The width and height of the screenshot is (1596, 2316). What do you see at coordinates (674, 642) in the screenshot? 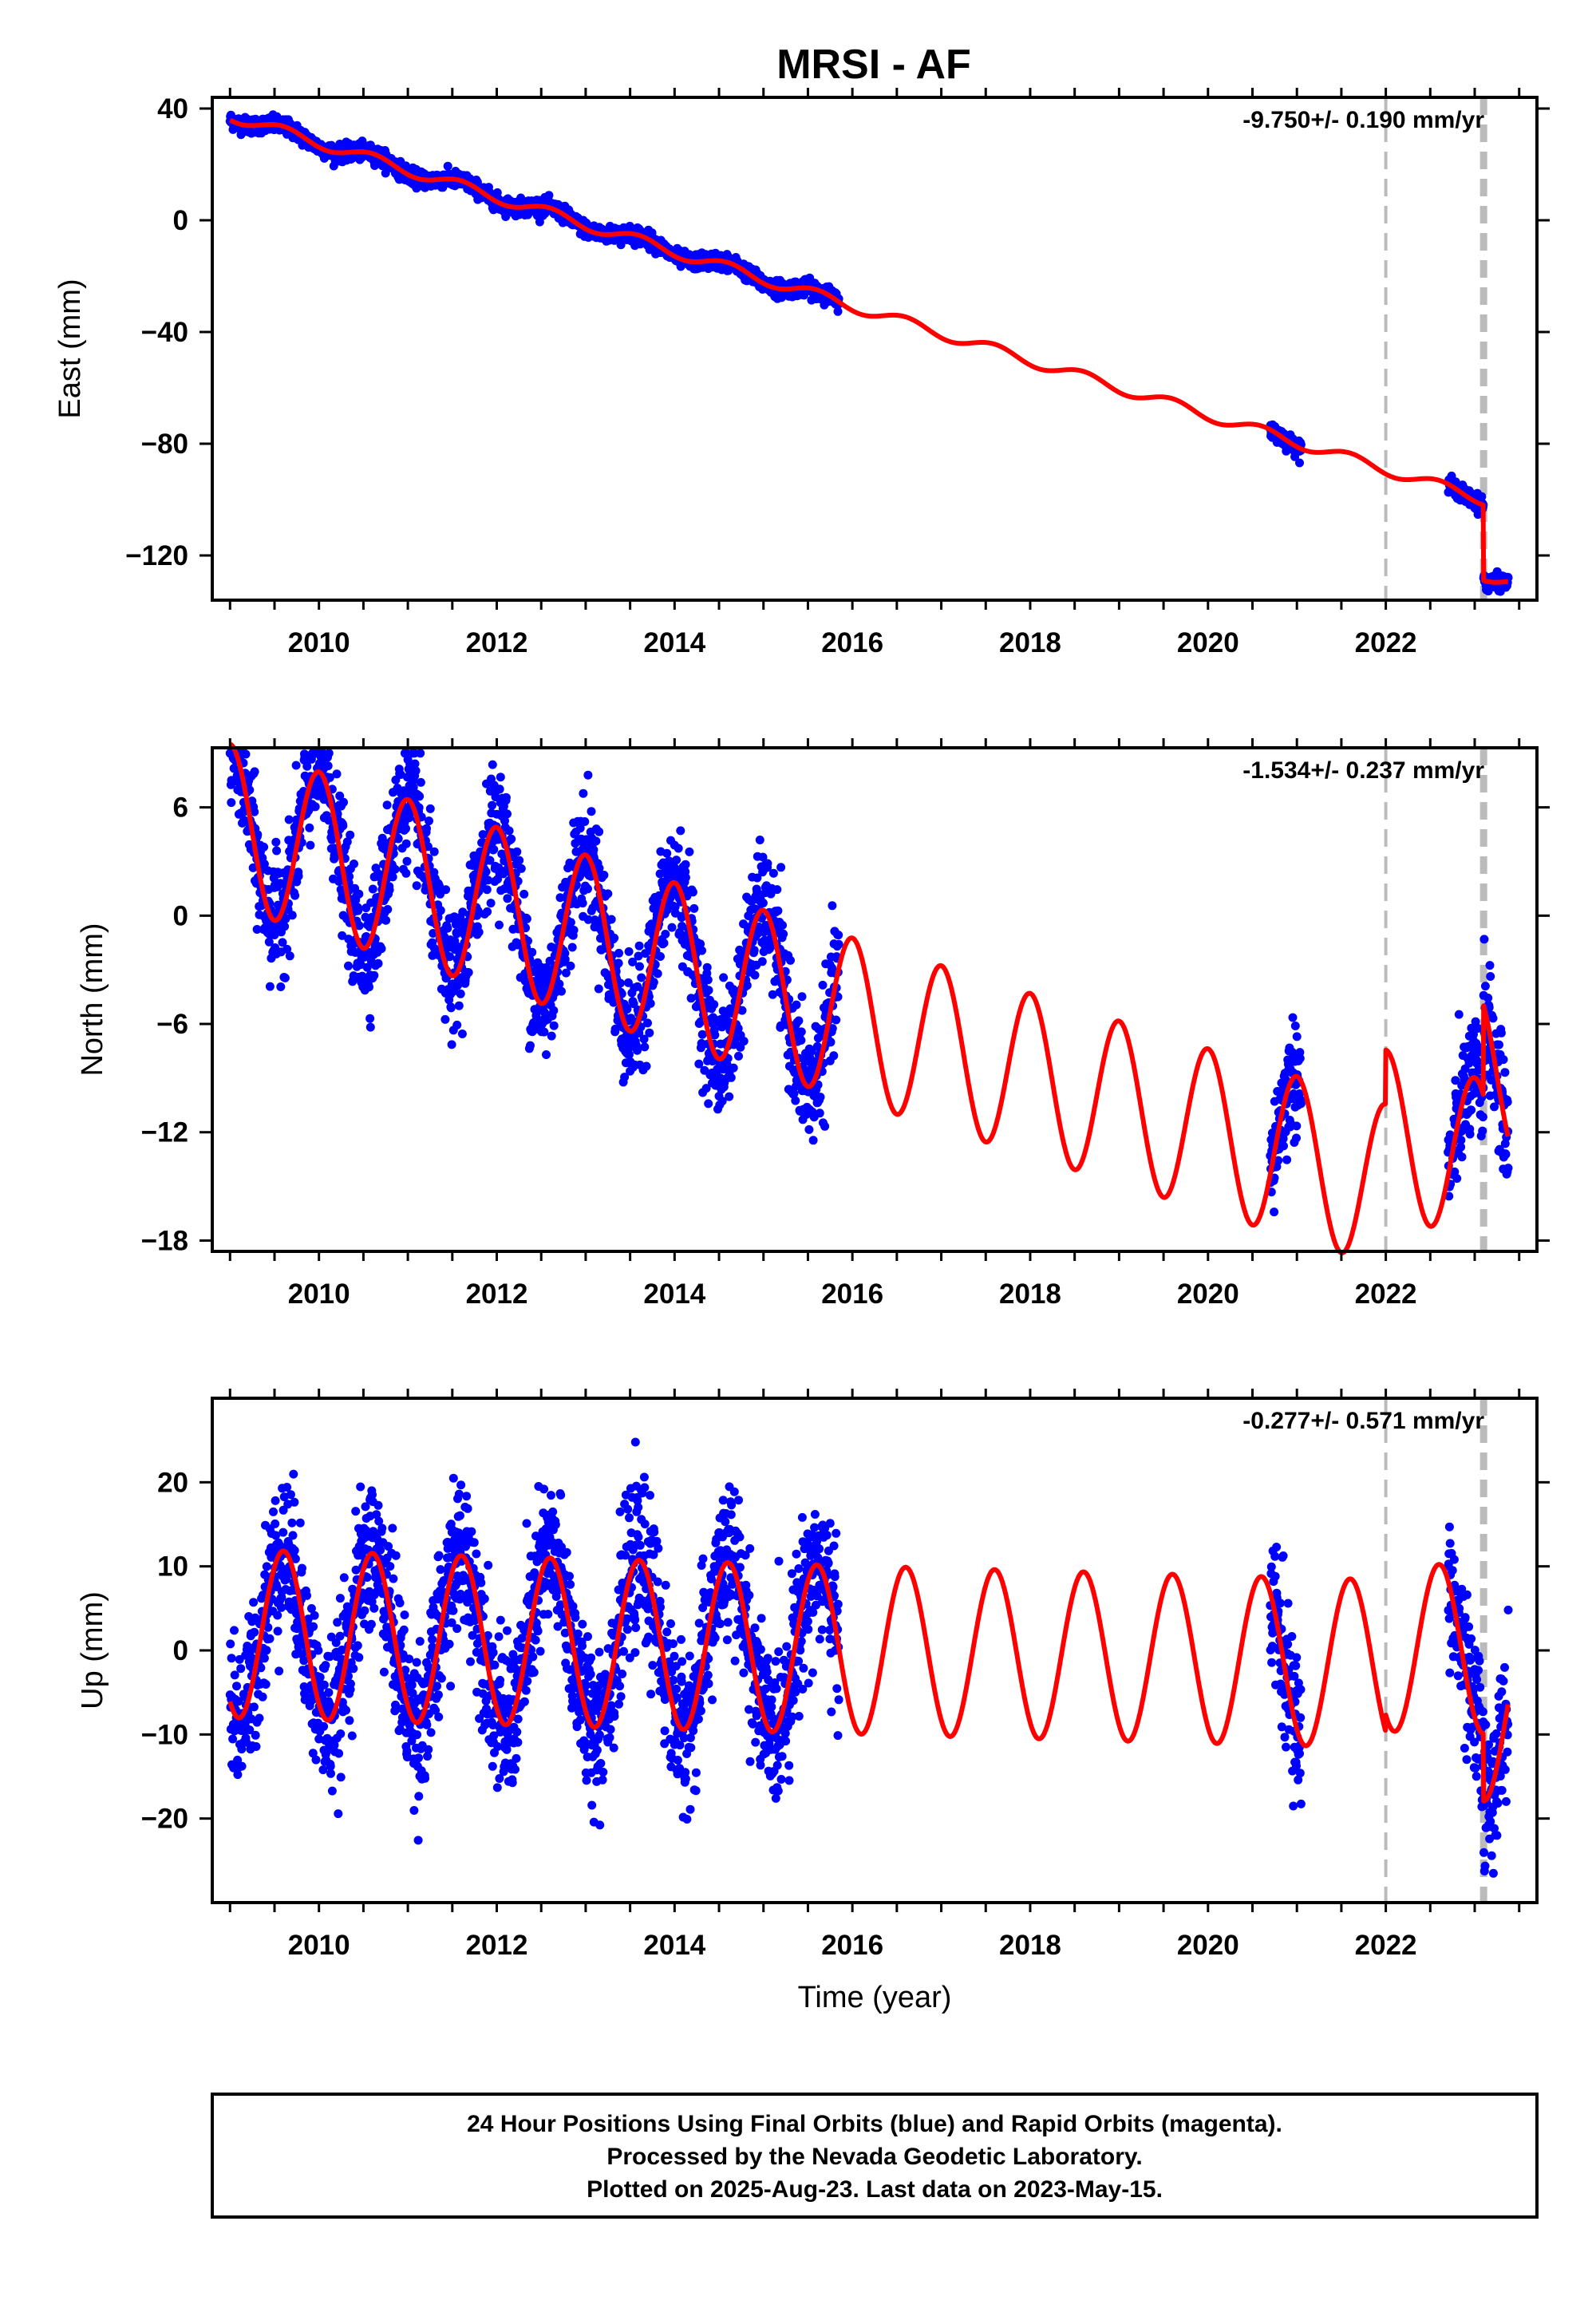
I see `x-tick-label: 2014` at bounding box center [674, 642].